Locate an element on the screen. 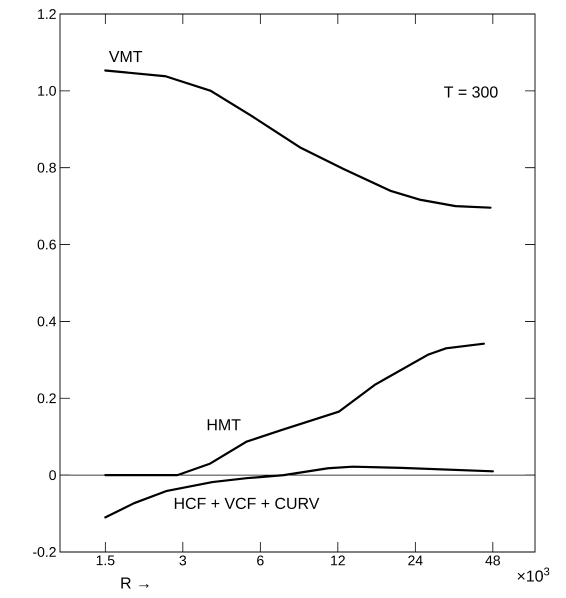  x-tick-label: 1.5 is located at coordinates (105, 561).